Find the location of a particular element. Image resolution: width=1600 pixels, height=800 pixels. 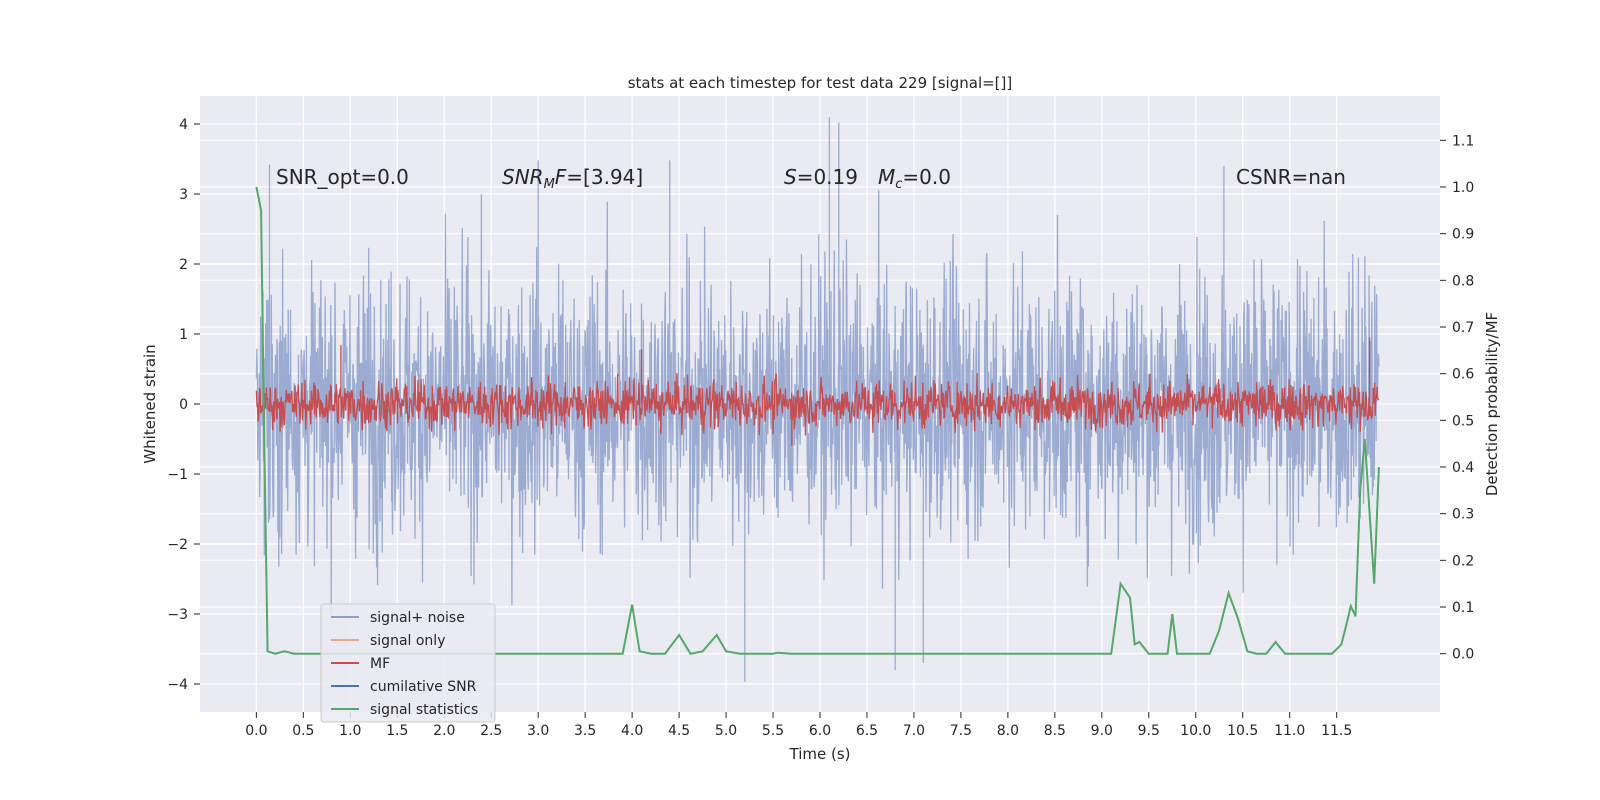

mf-series is located at coordinates (817, 391).